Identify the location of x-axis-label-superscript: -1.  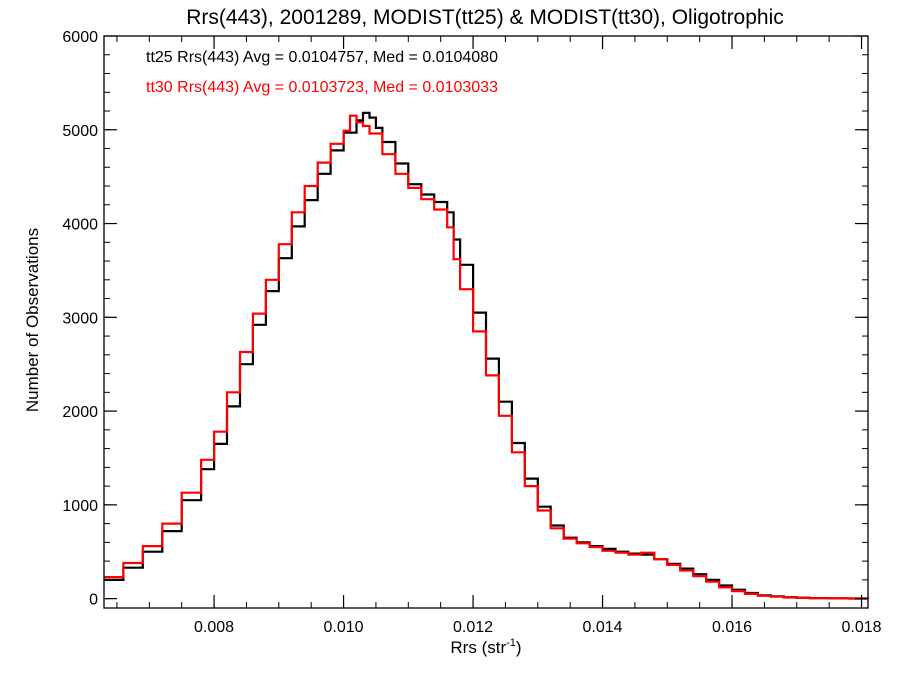
(511, 643).